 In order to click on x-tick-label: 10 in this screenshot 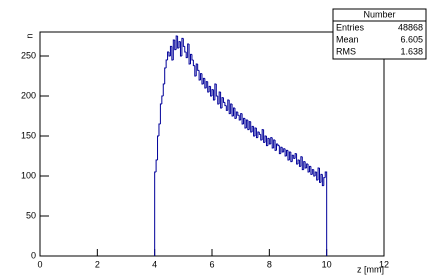, I will do `click(327, 264)`.